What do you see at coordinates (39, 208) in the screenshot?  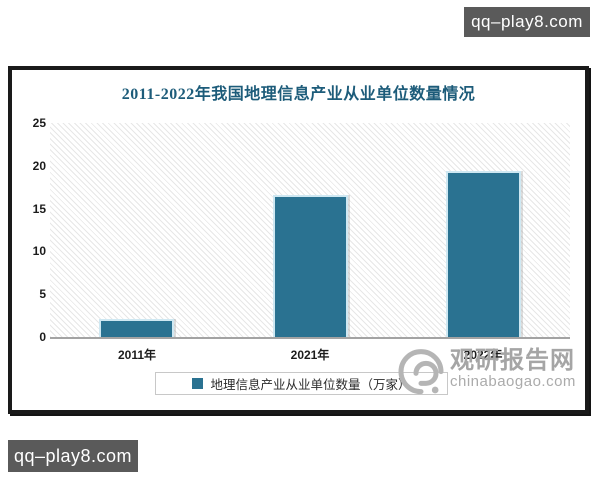 I see `y-tick-label: 15` at bounding box center [39, 208].